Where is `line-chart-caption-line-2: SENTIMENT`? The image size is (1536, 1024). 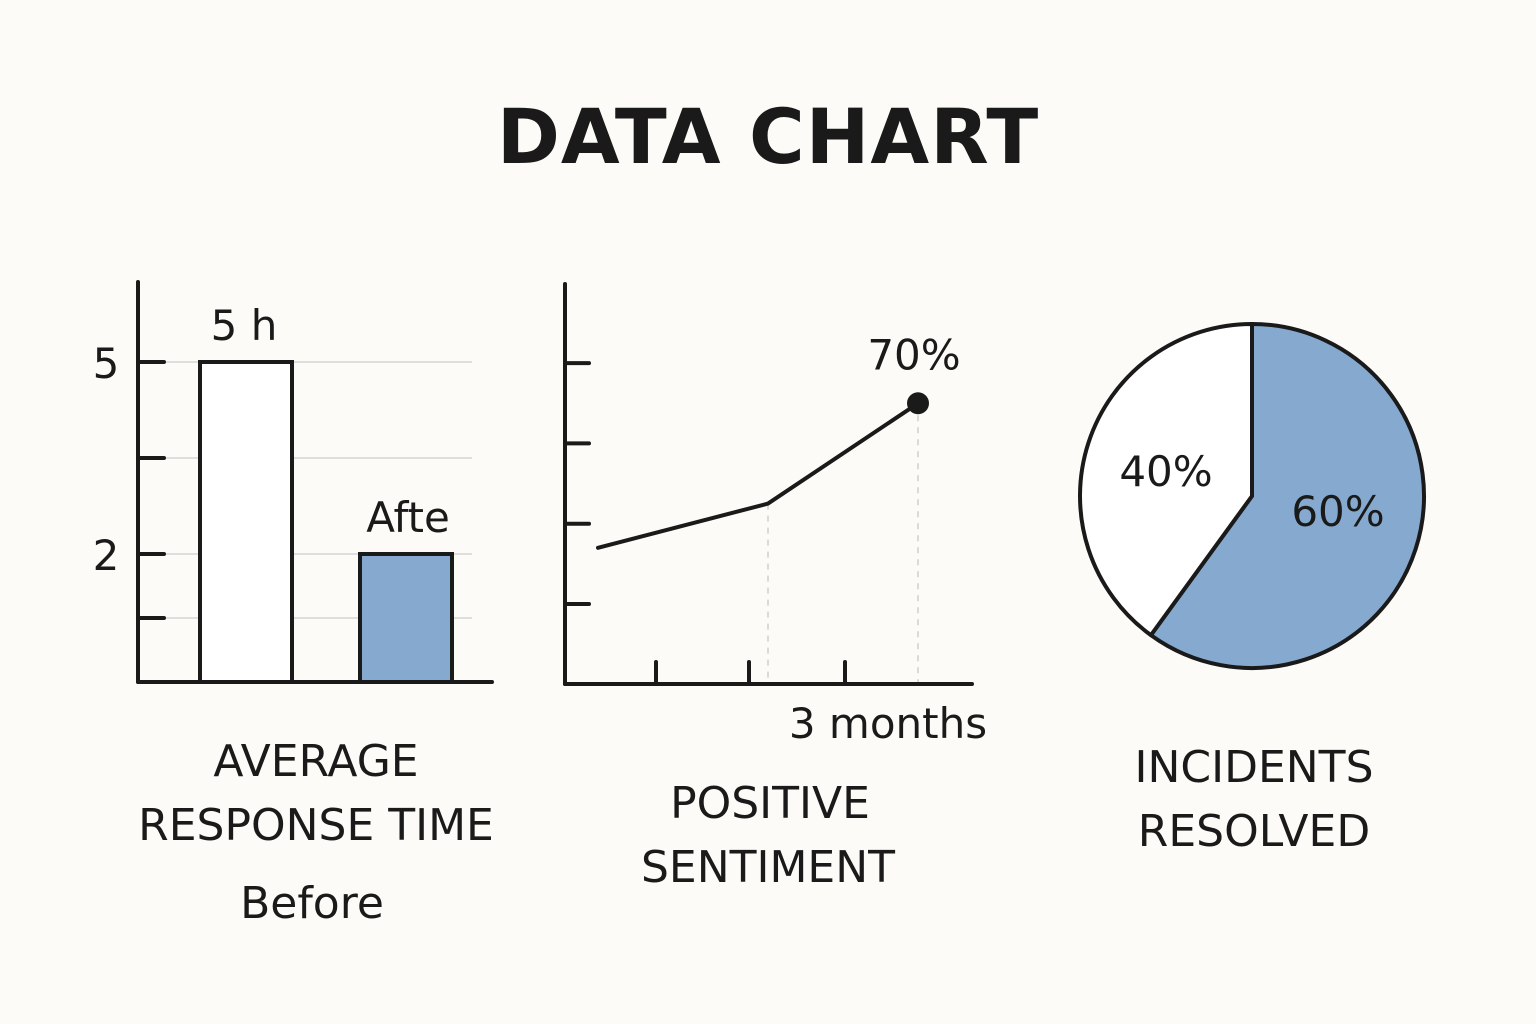
line-chart-caption-line-2: SENTIMENT is located at coordinates (768, 867).